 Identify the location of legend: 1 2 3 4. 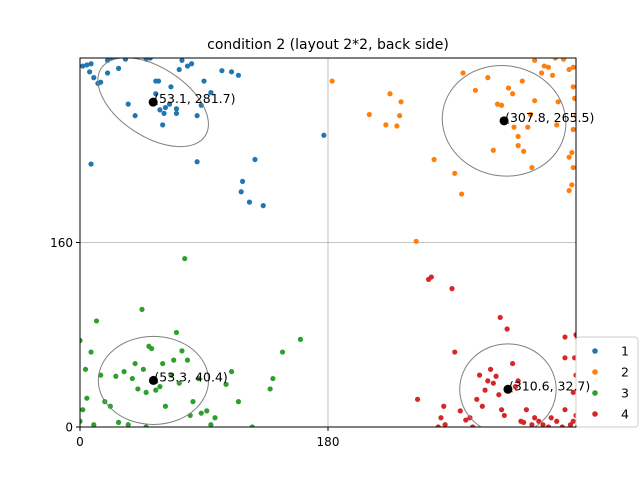
(607, 382).